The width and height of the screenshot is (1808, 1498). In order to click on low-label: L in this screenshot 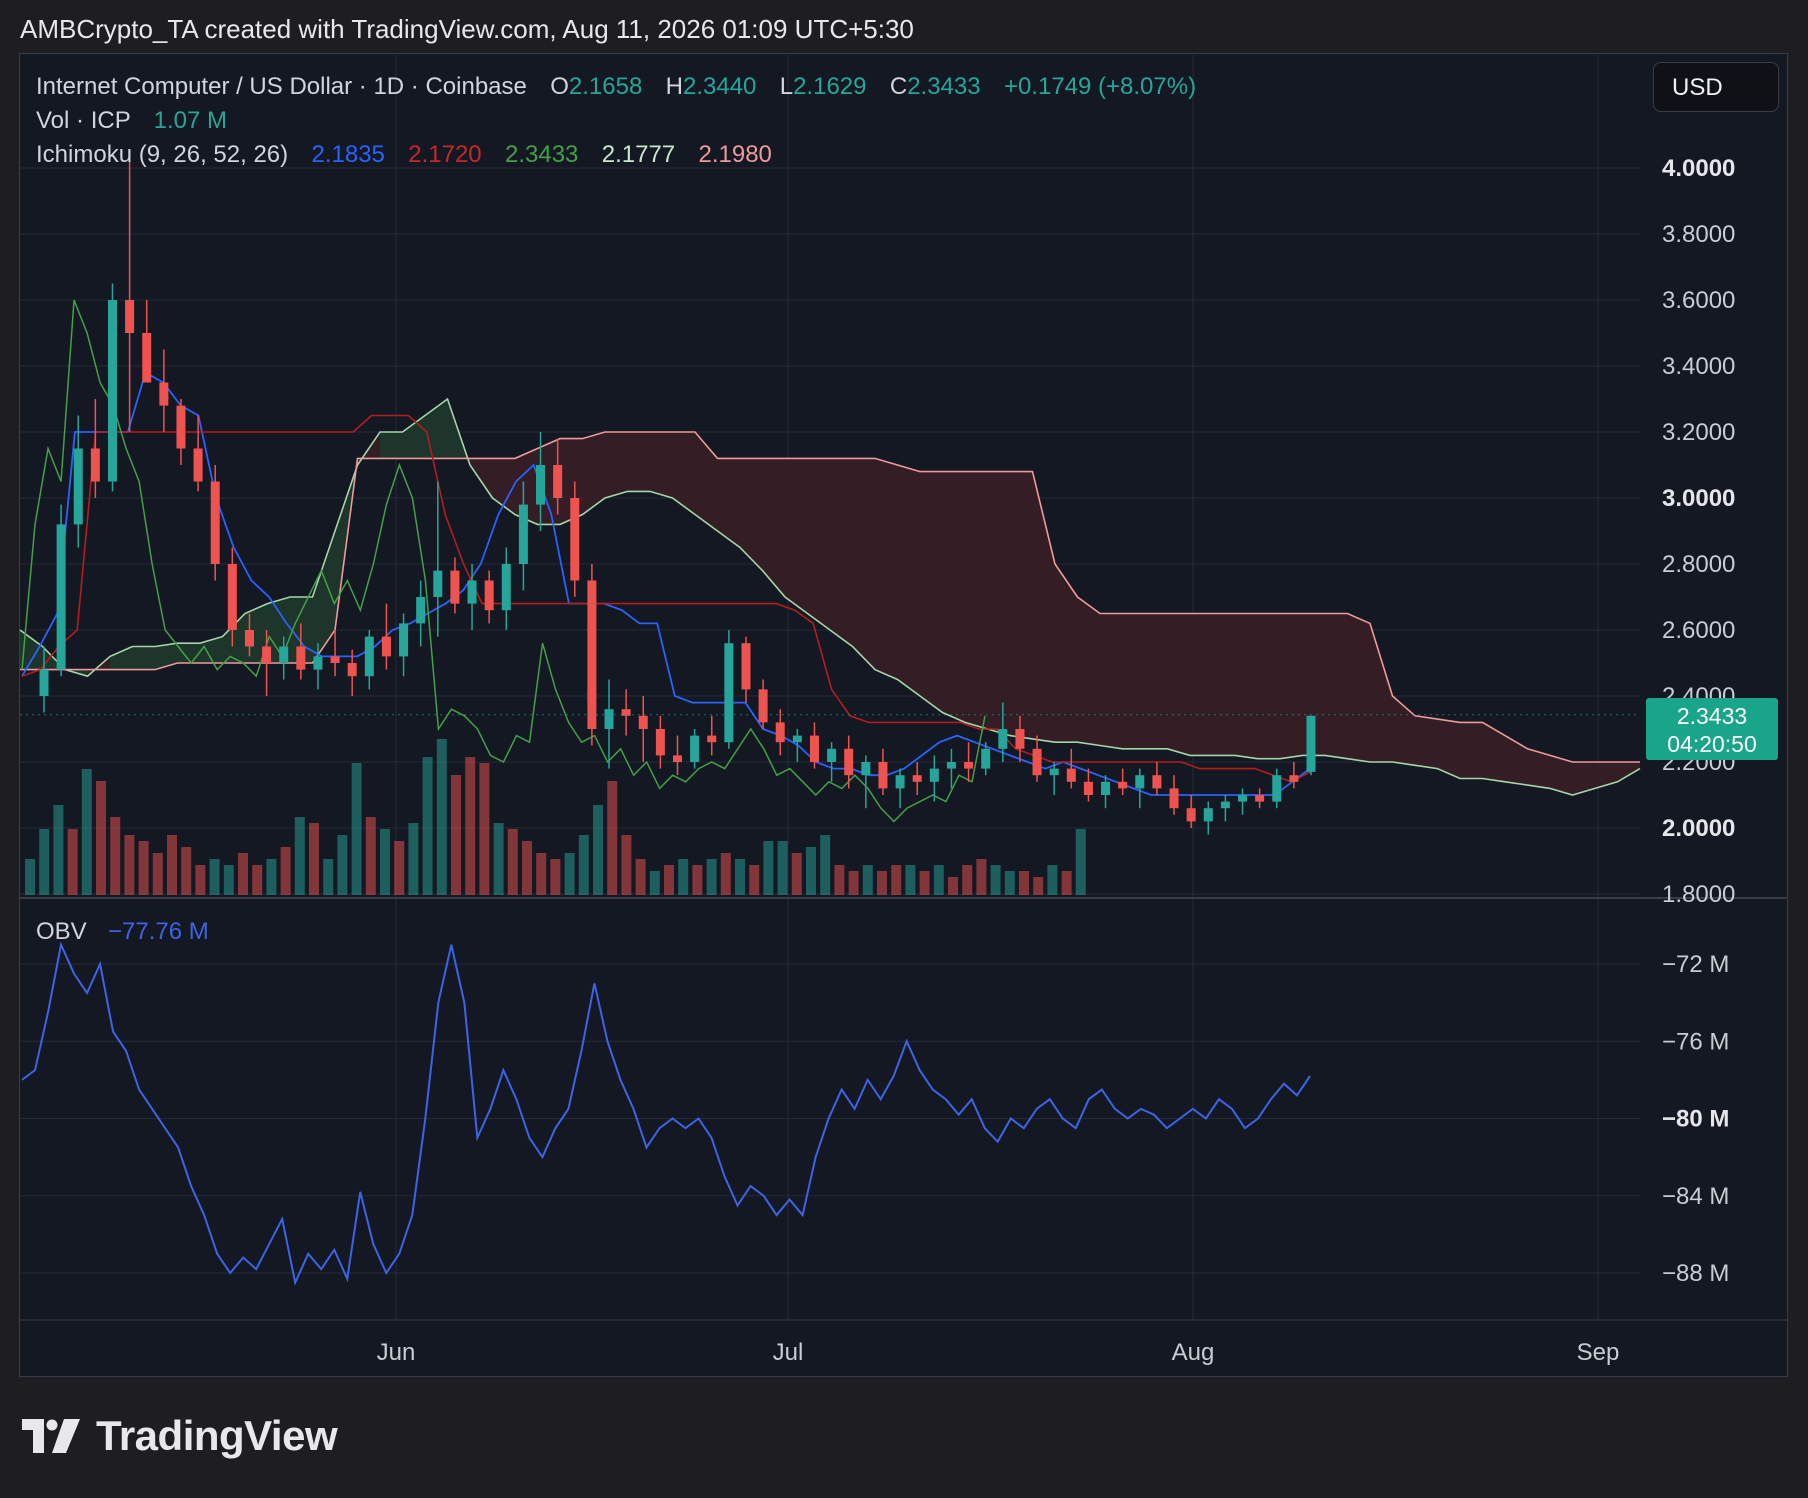, I will do `click(786, 86)`.